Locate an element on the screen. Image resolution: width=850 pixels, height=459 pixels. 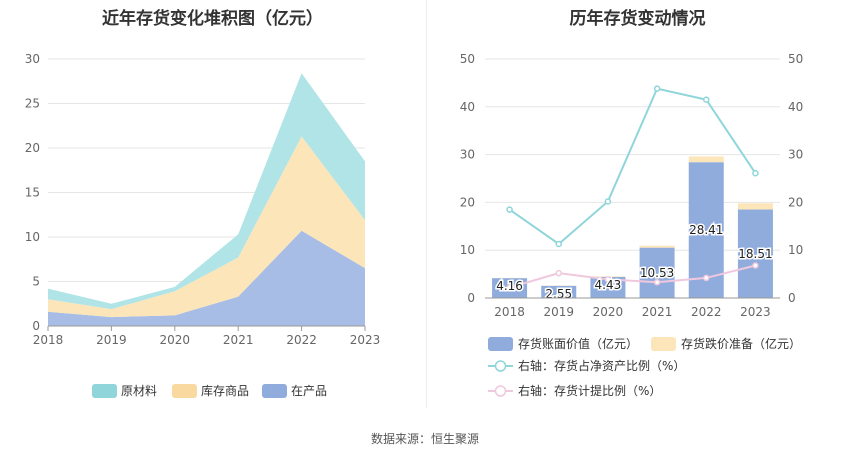
bar-value-label: 4.16 is located at coordinates (509, 286).